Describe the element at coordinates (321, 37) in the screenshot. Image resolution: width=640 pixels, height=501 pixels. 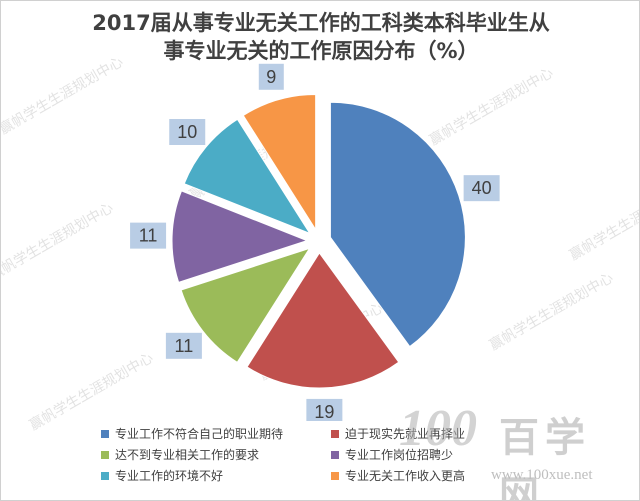
I see `chart-title: 2017届从事专业无关工作的工科类本科毕业生从 事专业无关的工作原因分布（%）` at that location.